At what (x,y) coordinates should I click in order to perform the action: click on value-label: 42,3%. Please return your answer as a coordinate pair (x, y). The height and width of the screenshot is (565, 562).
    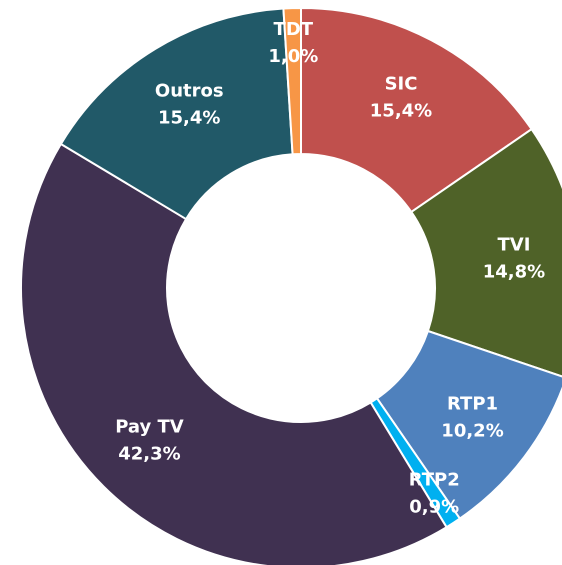
    Looking at the image, I should click on (149, 454).